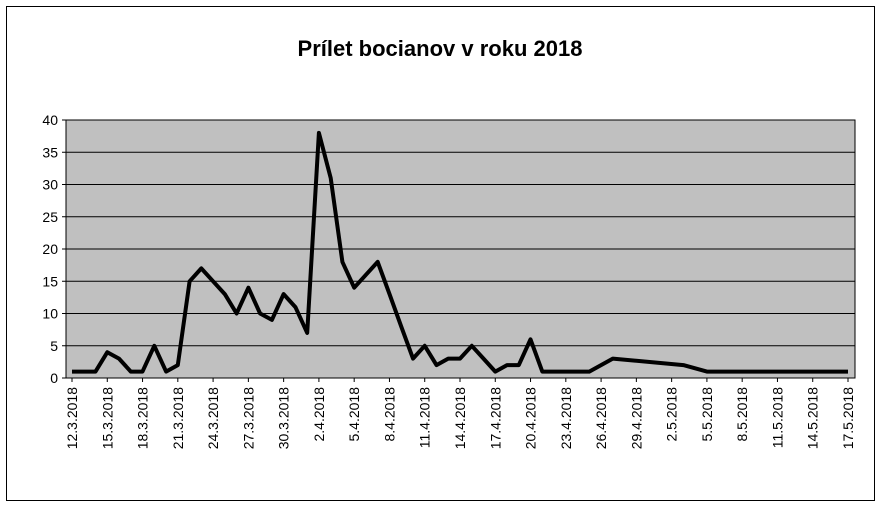  What do you see at coordinates (672, 414) in the screenshot?
I see `x-tick-label: 2.5.2018` at bounding box center [672, 414].